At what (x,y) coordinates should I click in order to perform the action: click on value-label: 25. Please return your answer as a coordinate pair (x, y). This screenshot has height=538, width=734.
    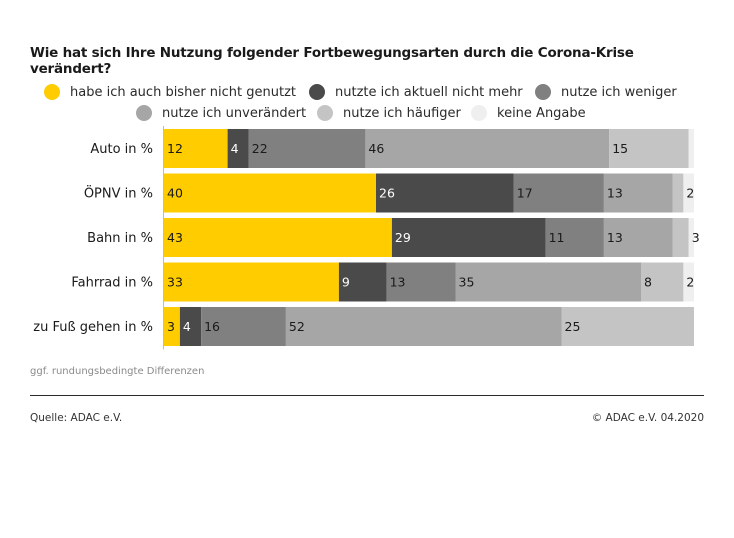
    Looking at the image, I should click on (573, 326).